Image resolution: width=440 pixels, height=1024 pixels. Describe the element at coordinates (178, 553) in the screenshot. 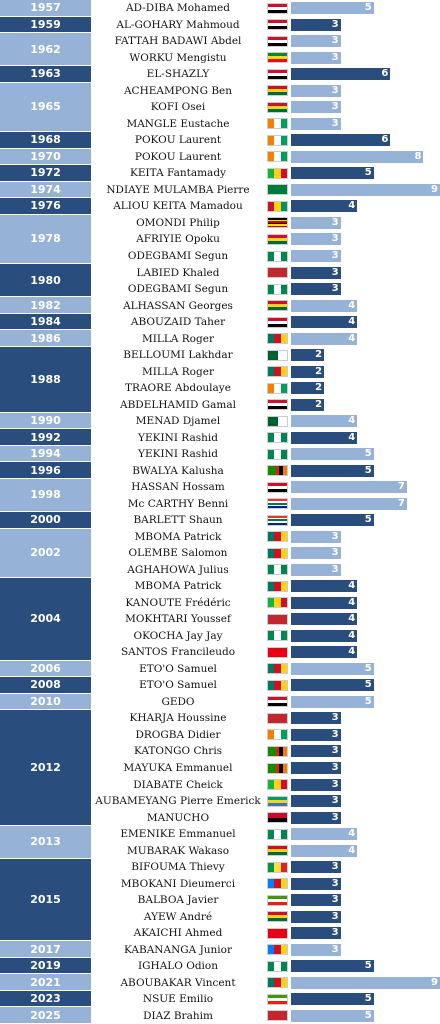

I see `player-name: OLEMBE Salomon` at that location.